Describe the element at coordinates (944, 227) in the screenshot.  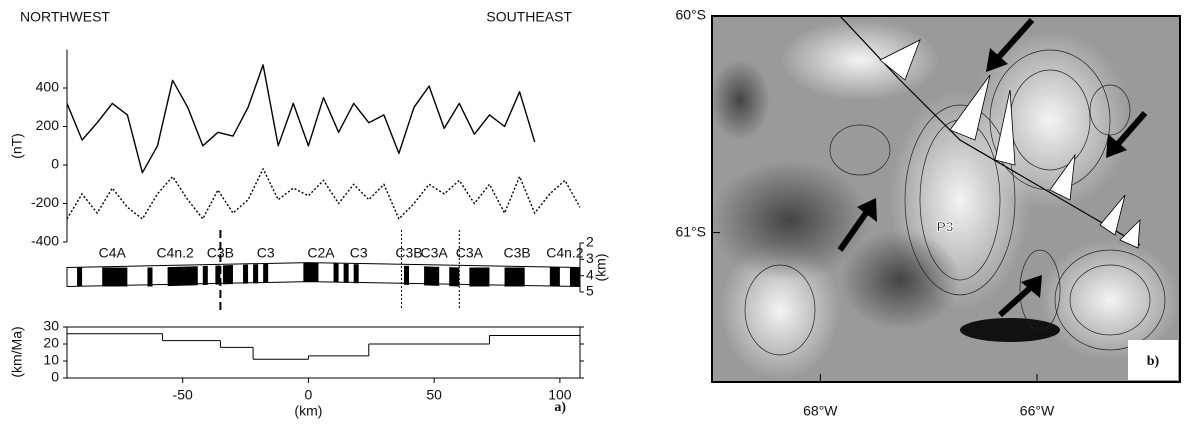
I see `feature-label: P3` at that location.